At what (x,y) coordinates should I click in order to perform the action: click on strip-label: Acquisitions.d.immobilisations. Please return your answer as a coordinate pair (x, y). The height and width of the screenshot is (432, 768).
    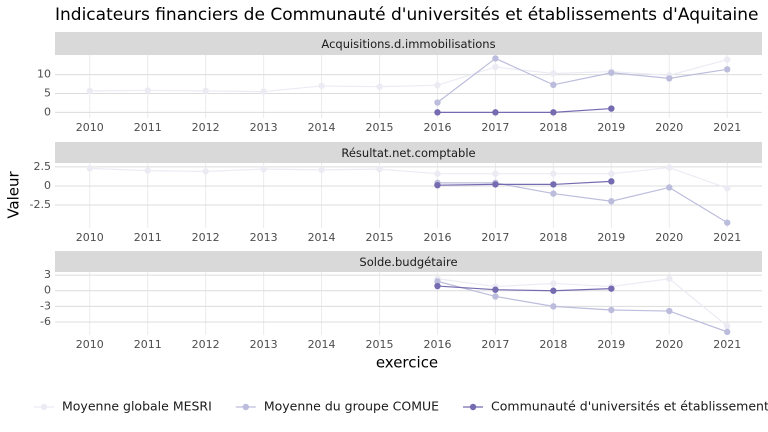
    Looking at the image, I should click on (408, 44).